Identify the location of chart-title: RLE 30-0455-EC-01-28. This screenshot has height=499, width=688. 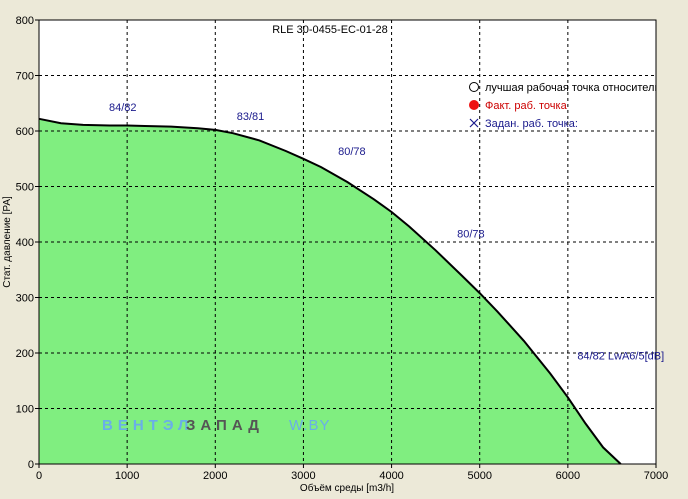
(330, 30).